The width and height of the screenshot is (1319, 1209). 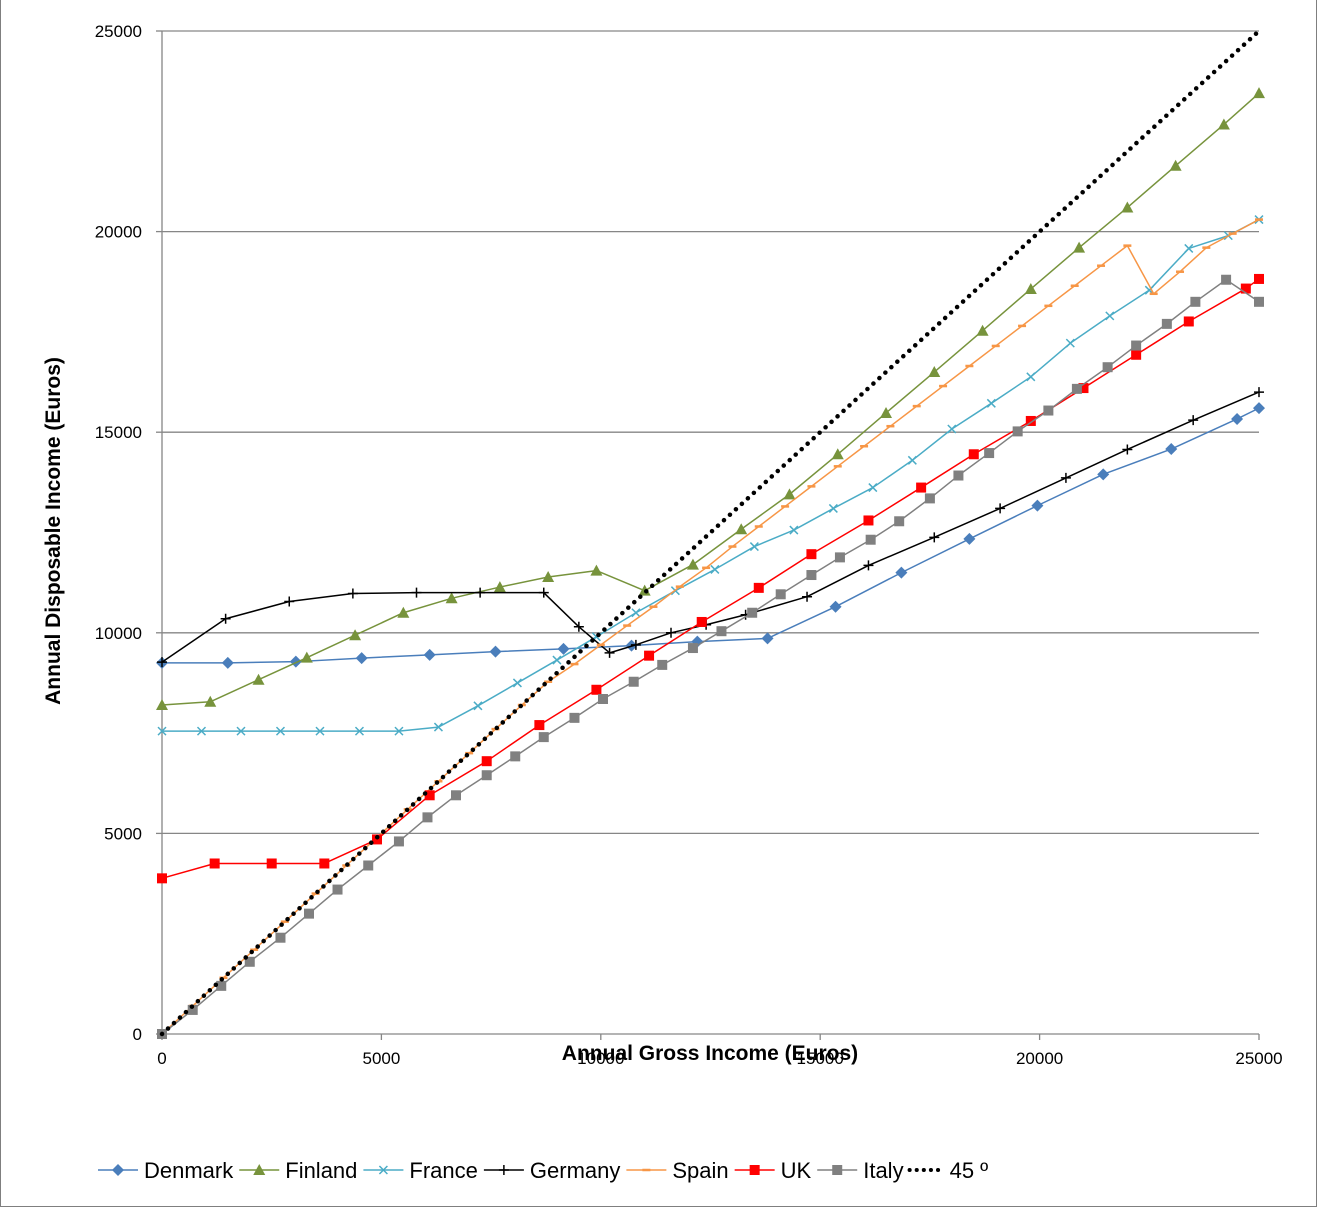 What do you see at coordinates (700, 1170) in the screenshot?
I see `legend-label: Spain` at bounding box center [700, 1170].